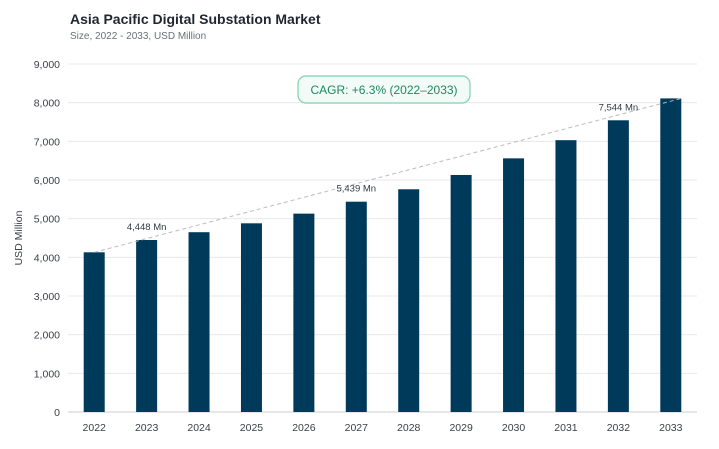  What do you see at coordinates (47, 374) in the screenshot?
I see `y-tick-label: 1,000` at bounding box center [47, 374].